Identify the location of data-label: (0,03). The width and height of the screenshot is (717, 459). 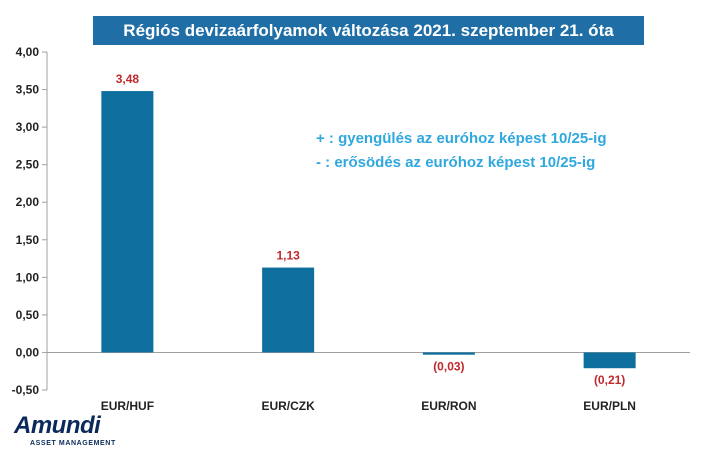
(448, 367).